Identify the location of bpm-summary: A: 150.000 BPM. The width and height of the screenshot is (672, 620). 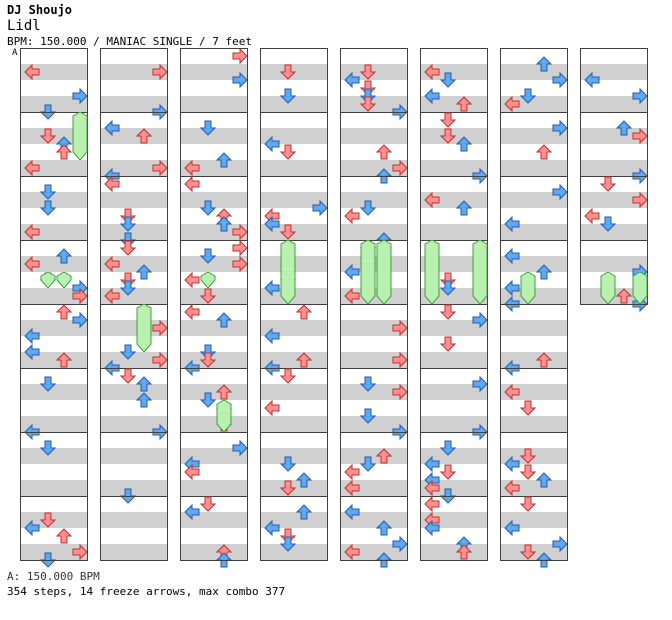
(53, 576).